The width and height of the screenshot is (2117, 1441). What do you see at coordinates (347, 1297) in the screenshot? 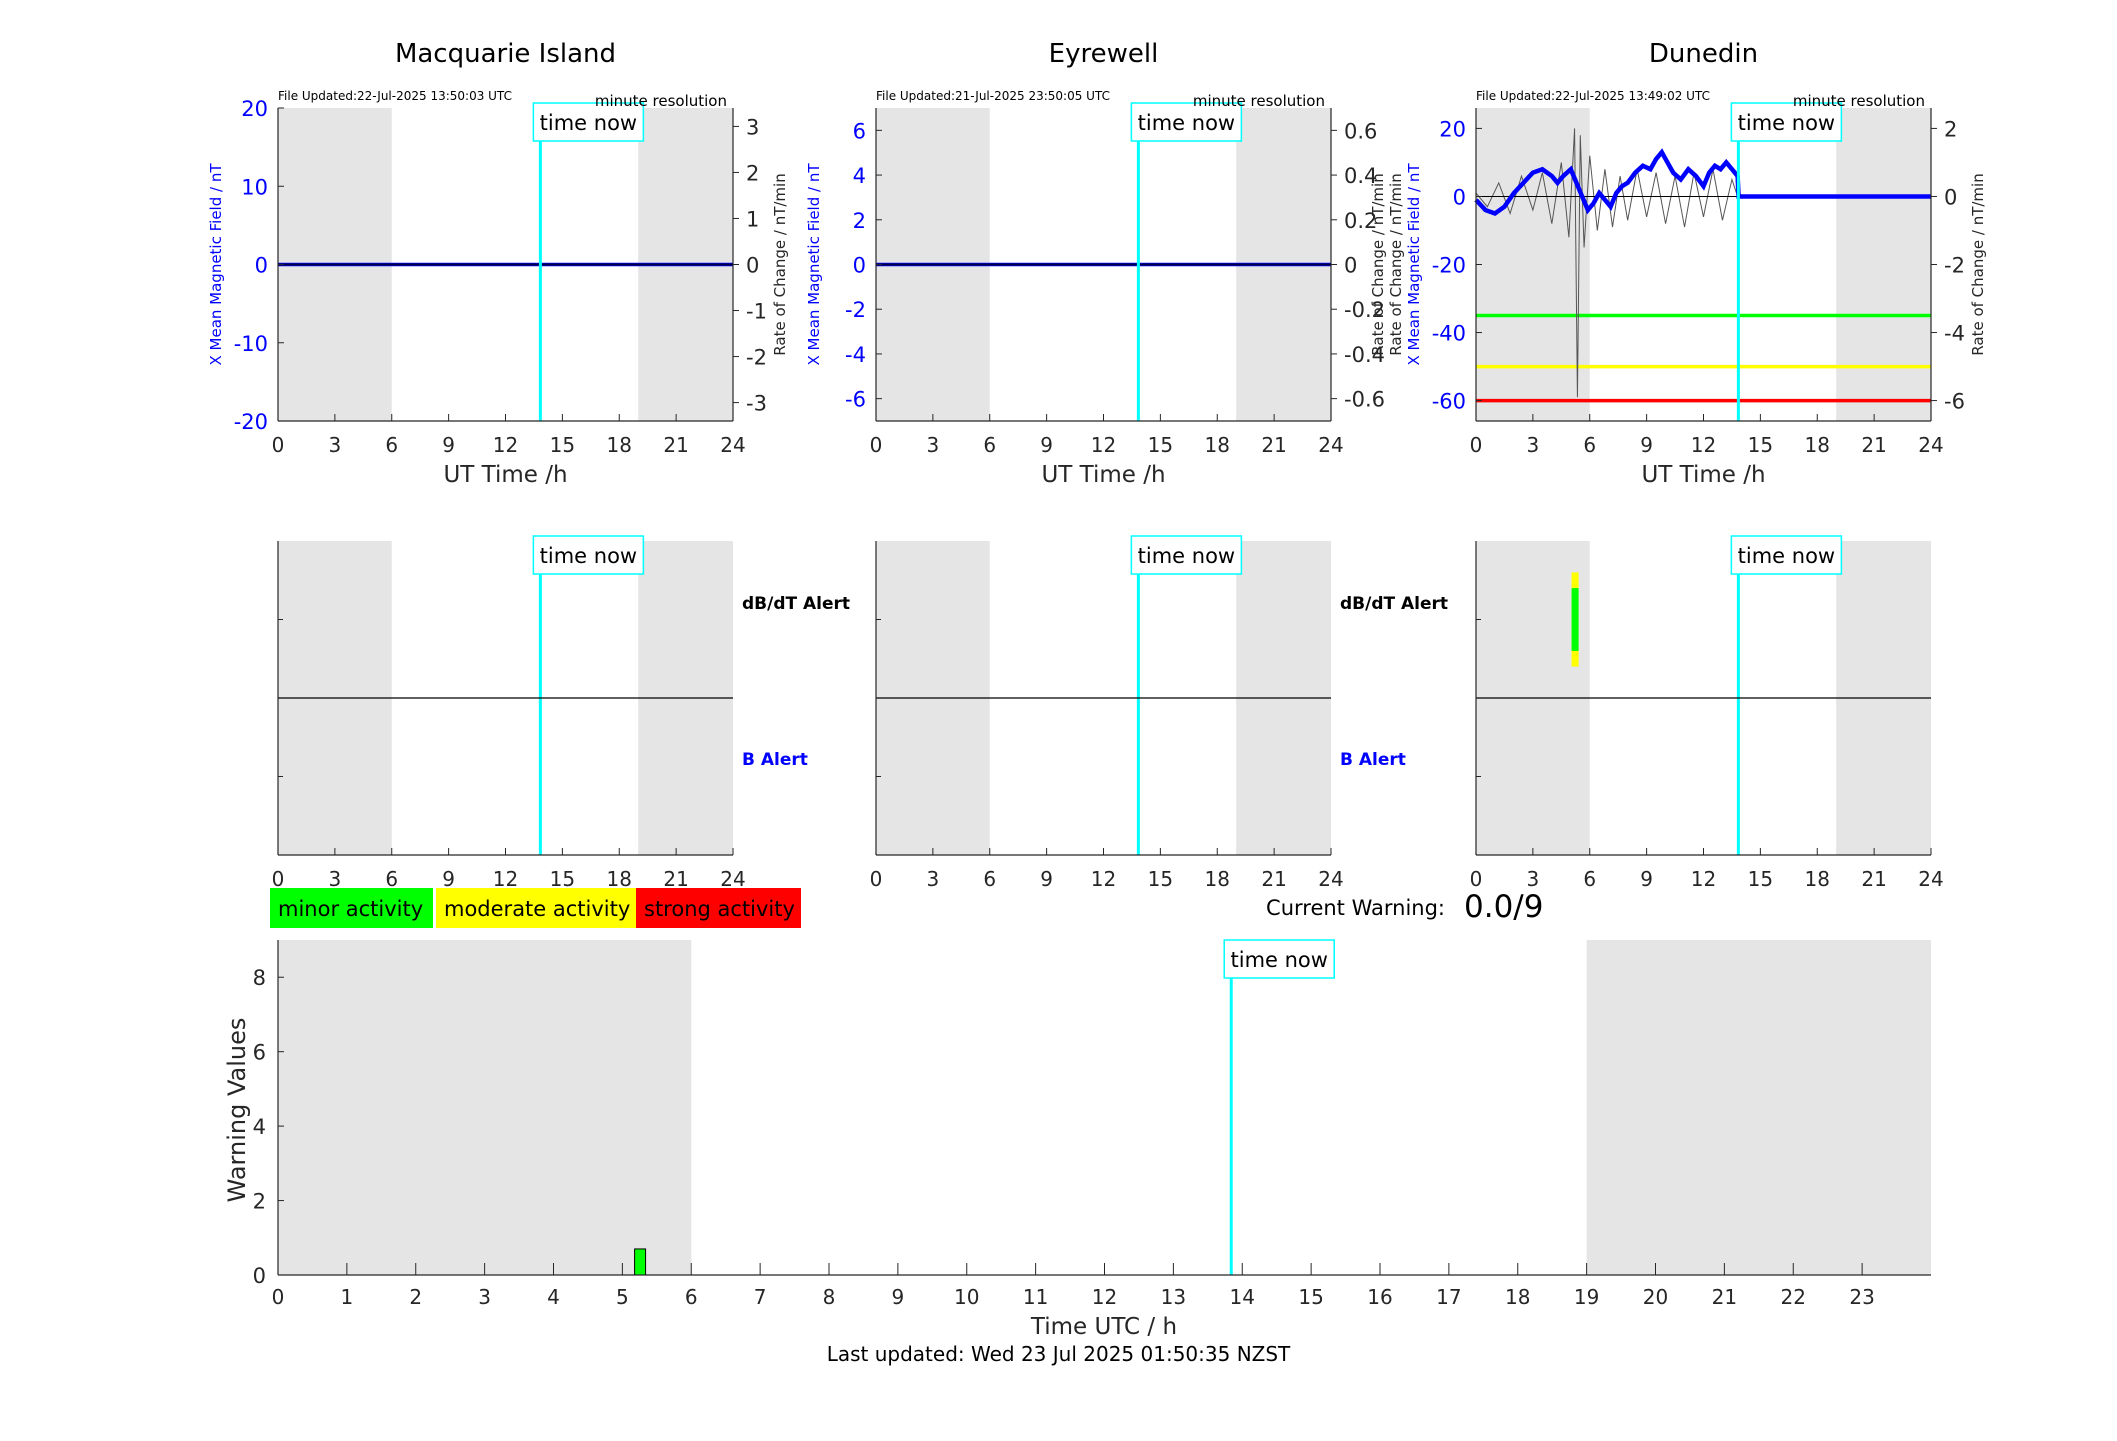
I see `x-tick-label: 1` at bounding box center [347, 1297].